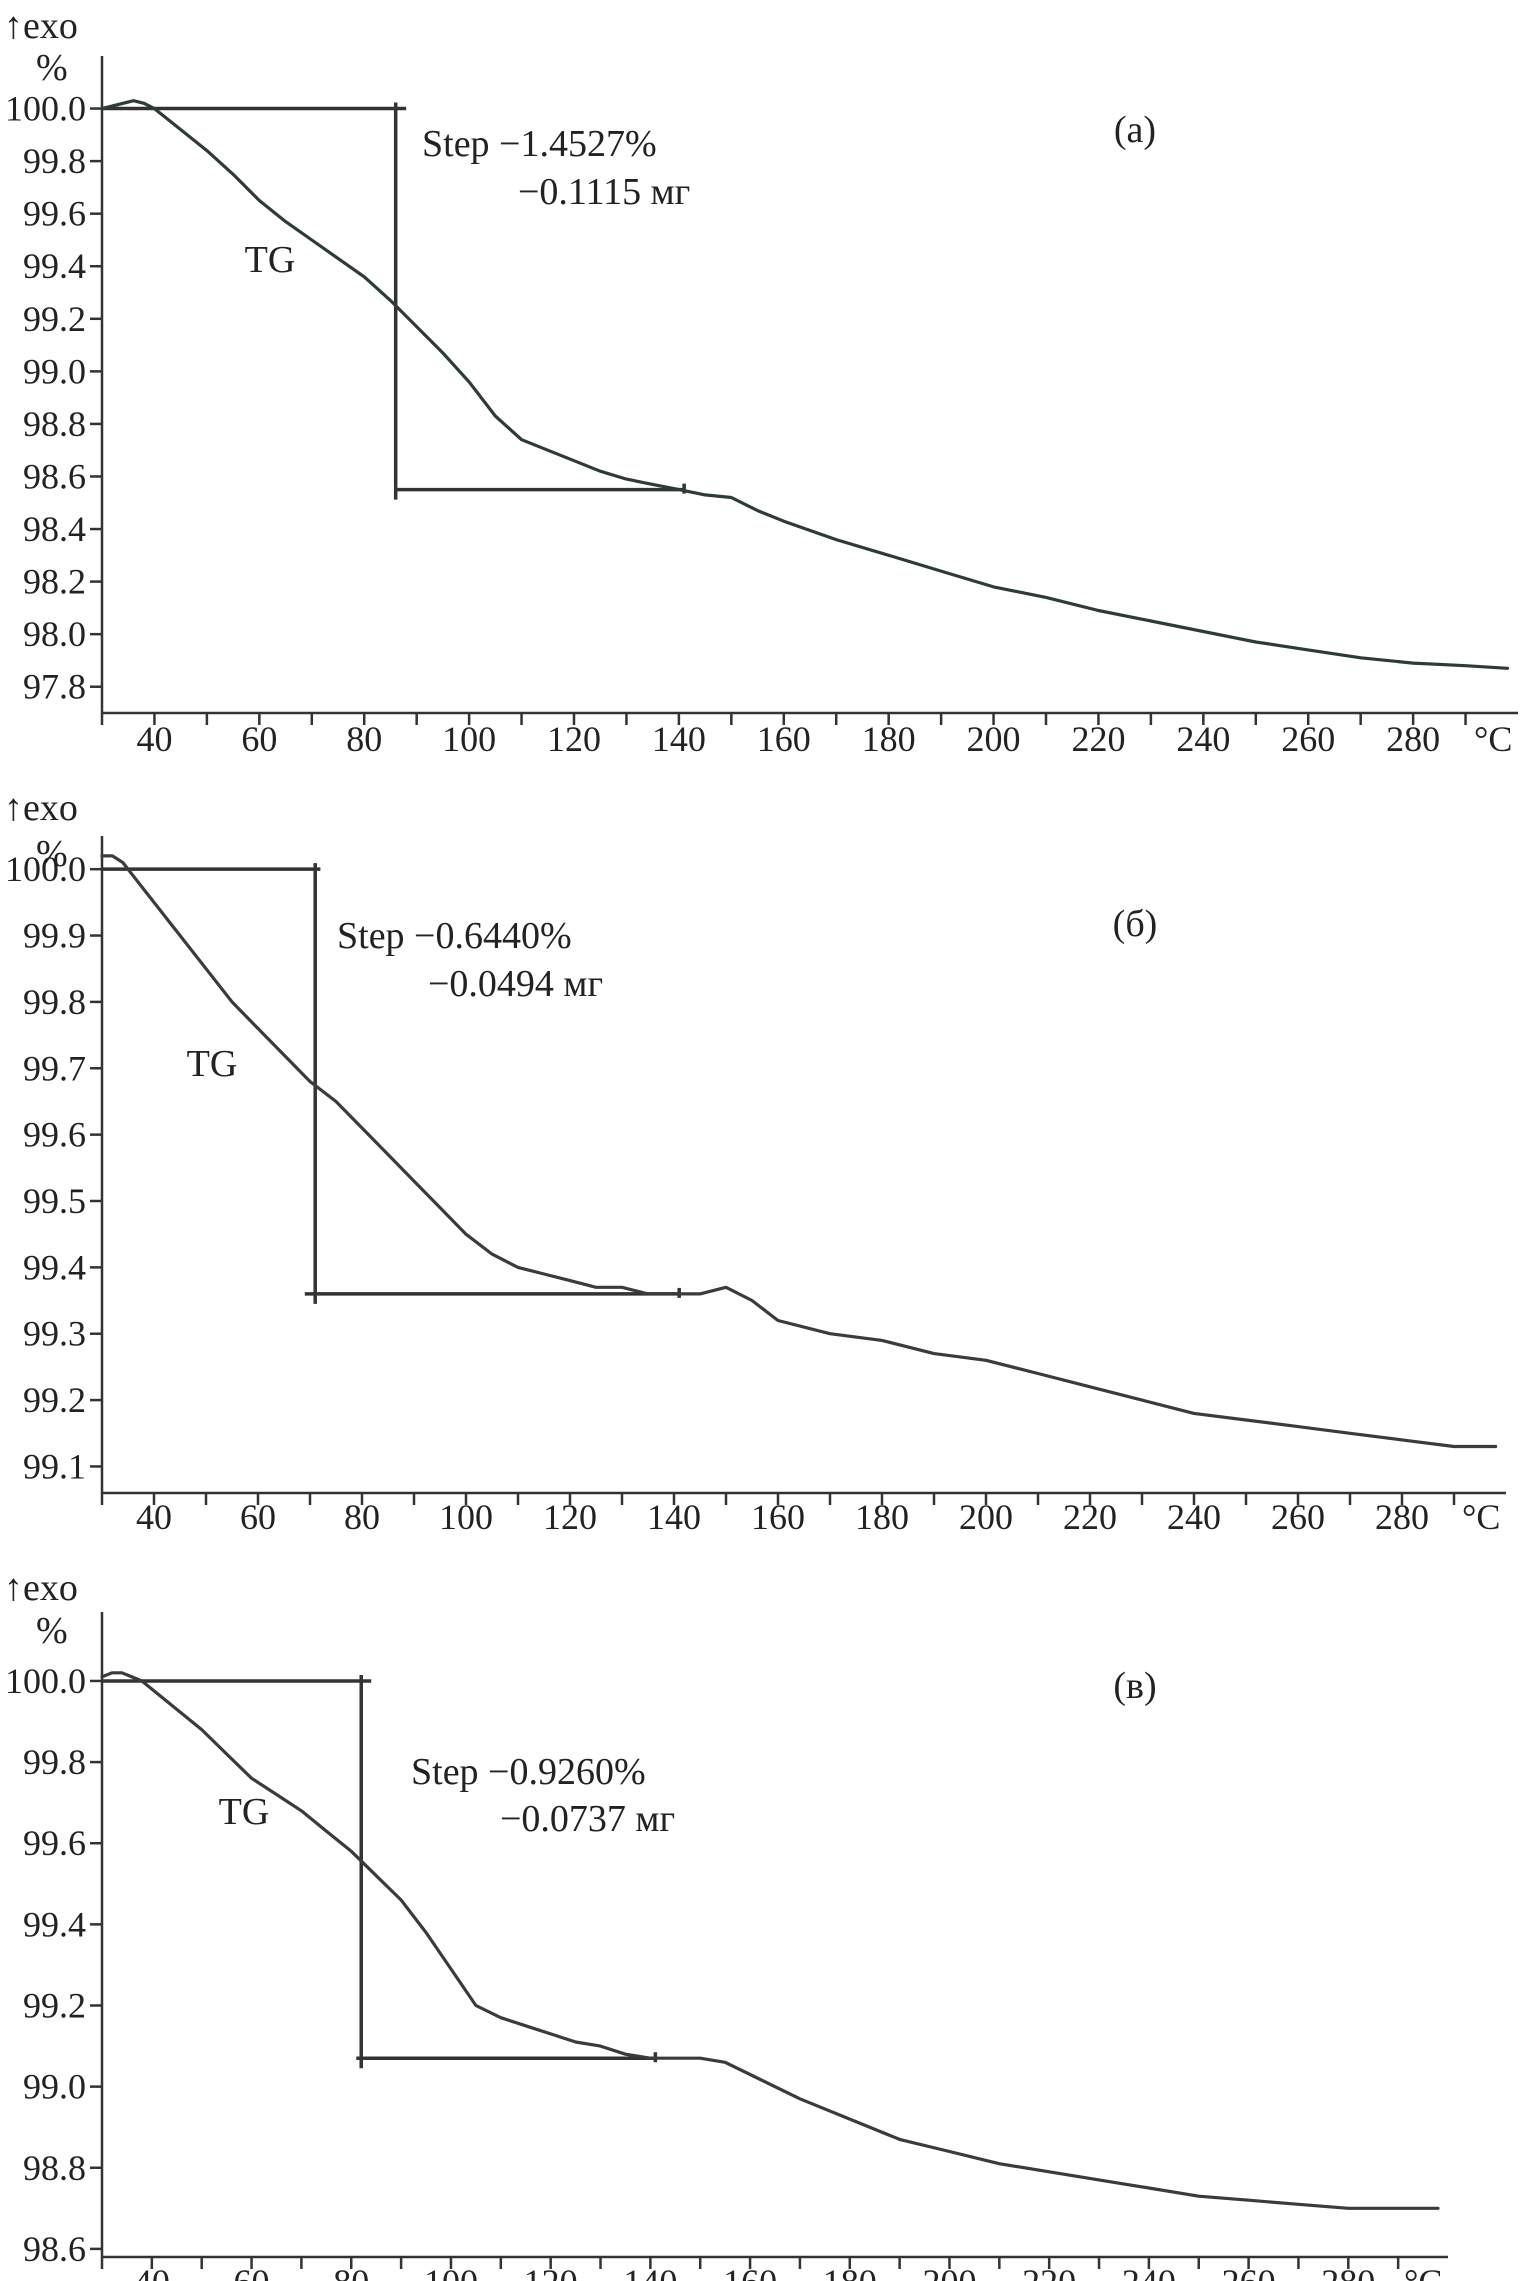  I want to click on y-tick-label: 99.5, so click(54, 1201).